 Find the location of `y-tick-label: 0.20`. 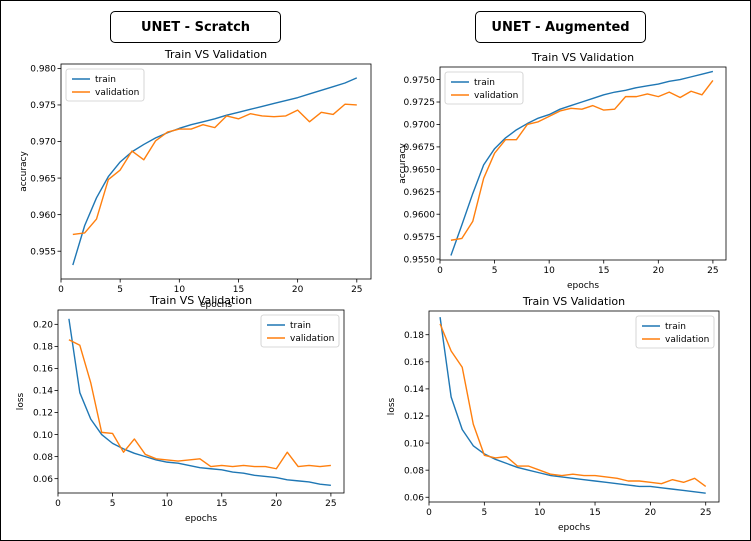

y-tick-label: 0.20 is located at coordinates (43, 326).